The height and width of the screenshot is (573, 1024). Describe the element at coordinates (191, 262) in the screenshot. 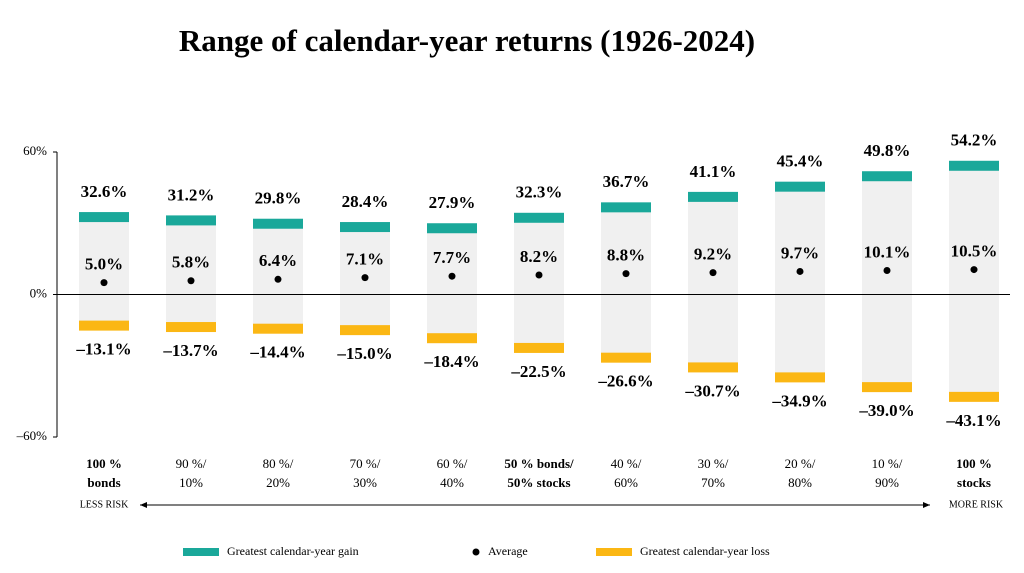

I see `average-label: 5.8%` at that location.